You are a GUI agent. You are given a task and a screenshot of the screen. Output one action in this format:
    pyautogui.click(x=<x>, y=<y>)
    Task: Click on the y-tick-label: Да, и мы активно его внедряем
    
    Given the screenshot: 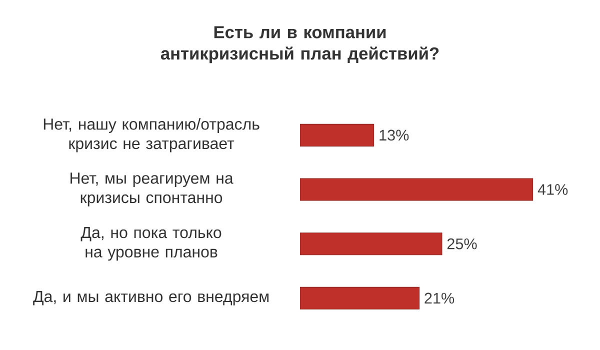 What is the action you would take?
    pyautogui.click(x=151, y=298)
    